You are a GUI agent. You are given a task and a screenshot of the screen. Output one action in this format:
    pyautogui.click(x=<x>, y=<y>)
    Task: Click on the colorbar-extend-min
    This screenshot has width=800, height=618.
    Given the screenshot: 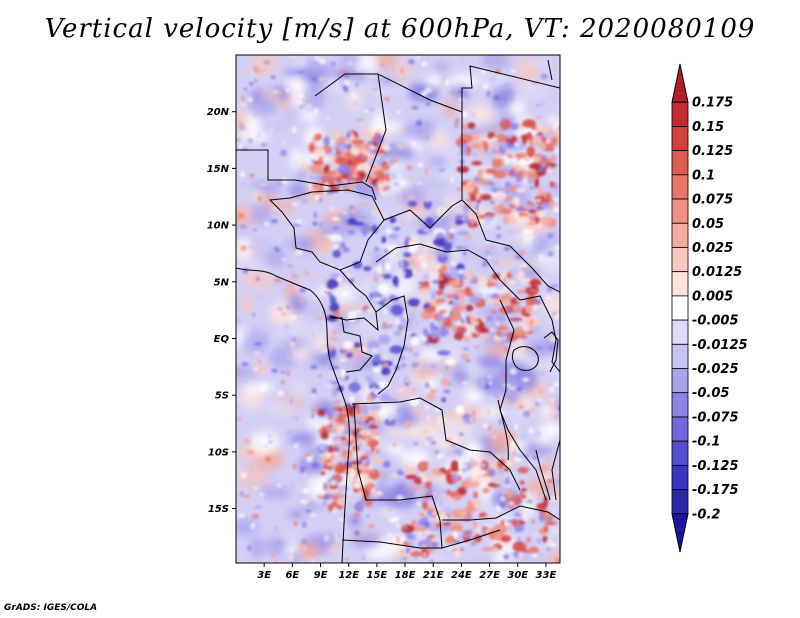 What is the action you would take?
    pyautogui.click(x=680, y=533)
    